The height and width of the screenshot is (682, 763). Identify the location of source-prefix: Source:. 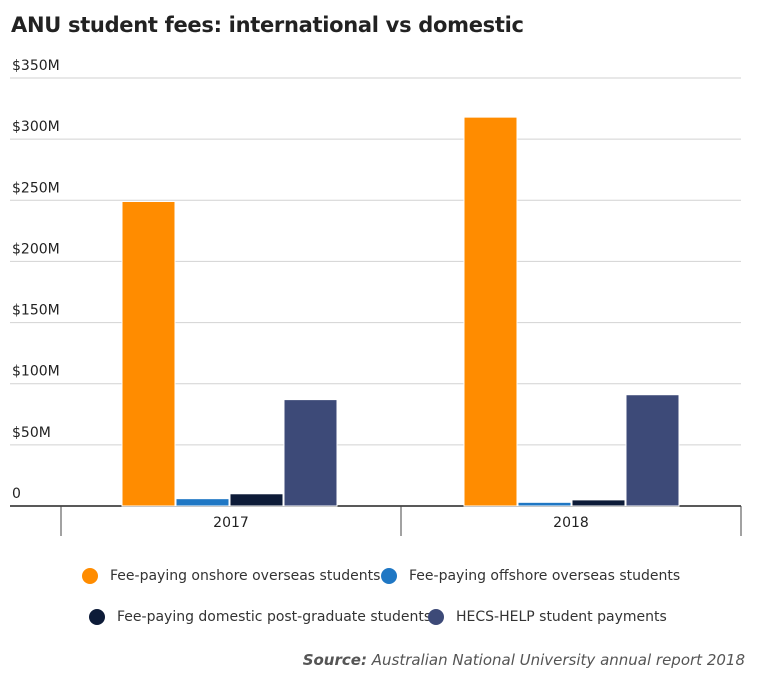
(334, 660).